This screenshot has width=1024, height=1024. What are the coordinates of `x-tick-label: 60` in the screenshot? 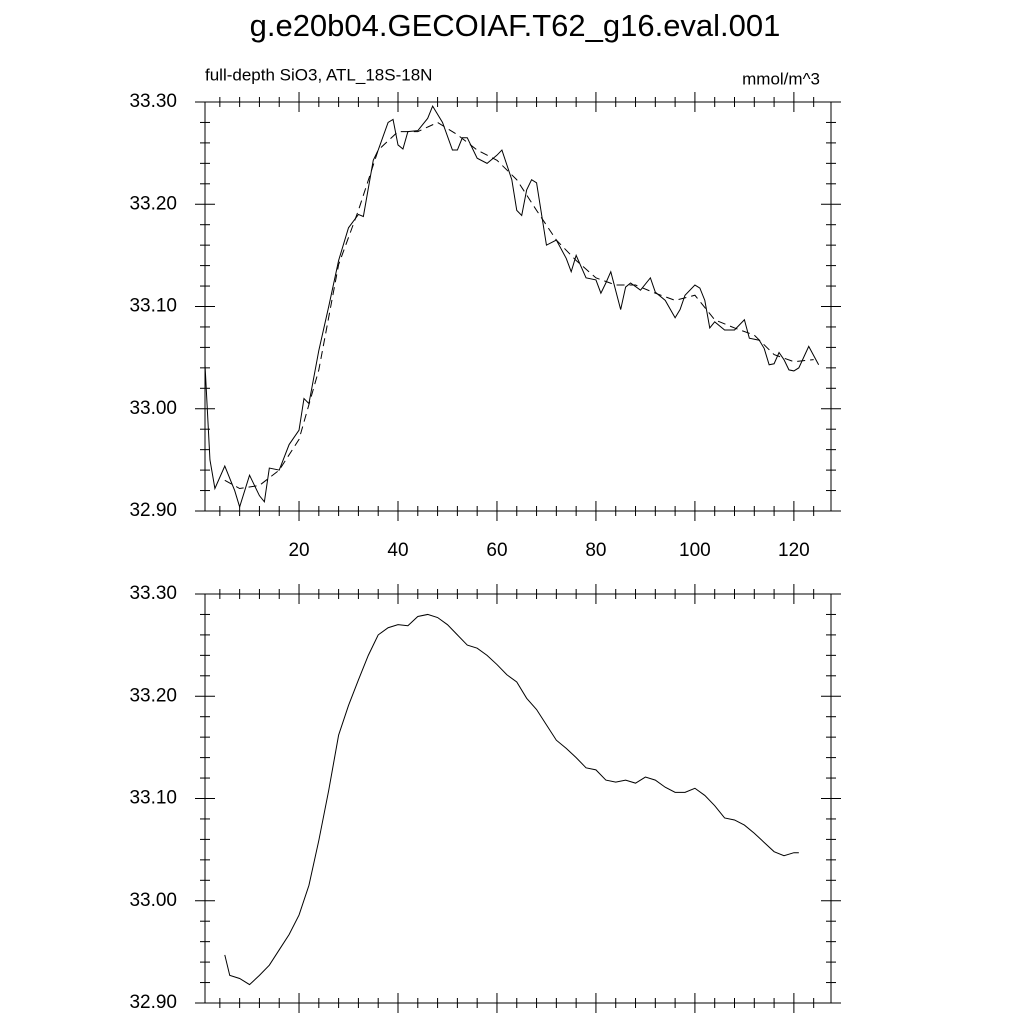 It's located at (496, 550).